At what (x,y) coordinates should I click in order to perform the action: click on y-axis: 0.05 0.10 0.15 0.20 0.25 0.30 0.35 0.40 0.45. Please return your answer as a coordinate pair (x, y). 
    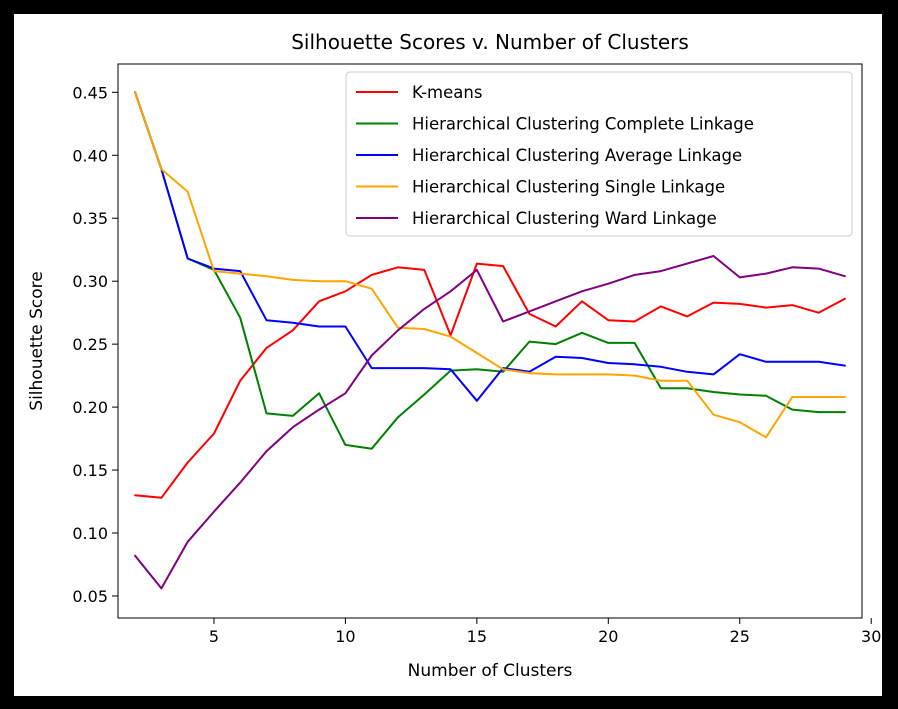
    Looking at the image, I should click on (95, 344).